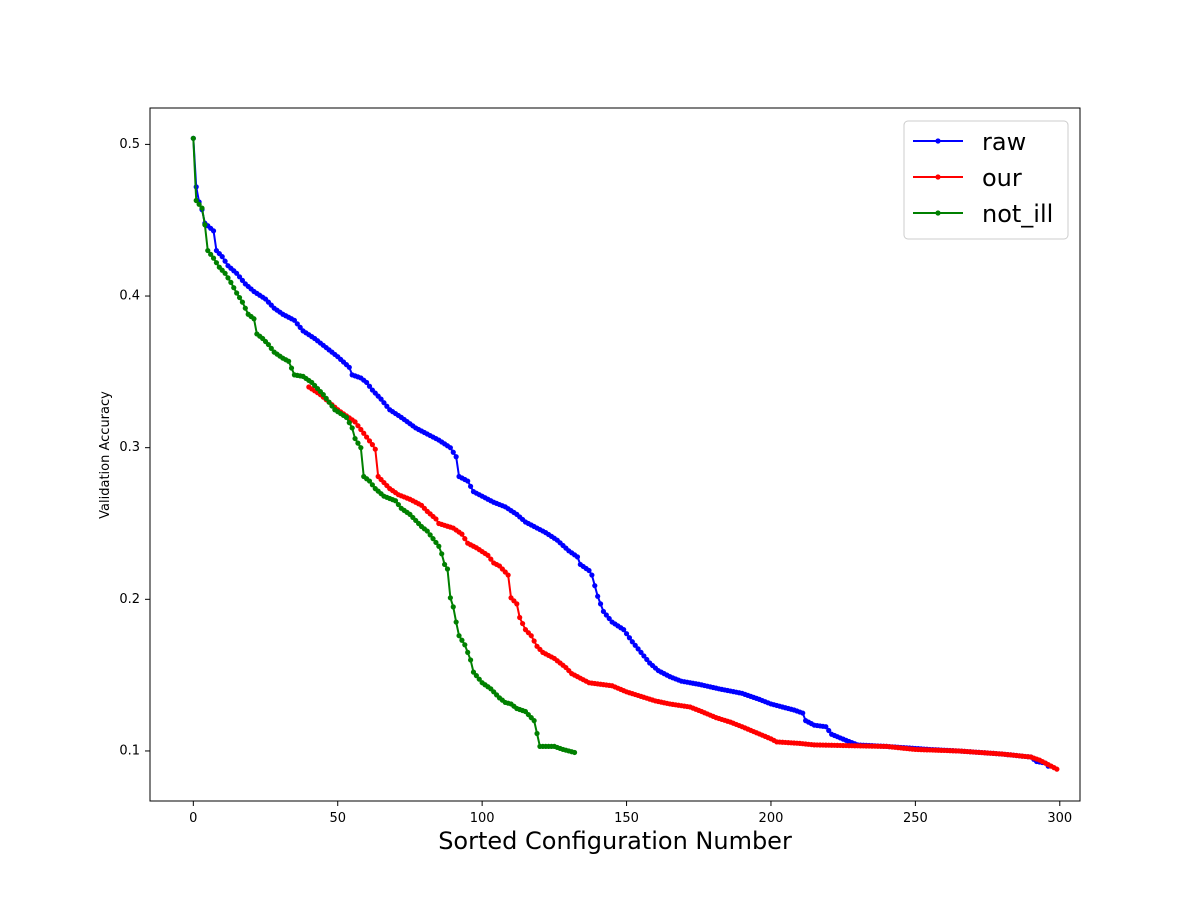 The image size is (1200, 900). I want to click on y-axis: 0.1 0.2 0.3 0.4 0.5, so click(134, 447).